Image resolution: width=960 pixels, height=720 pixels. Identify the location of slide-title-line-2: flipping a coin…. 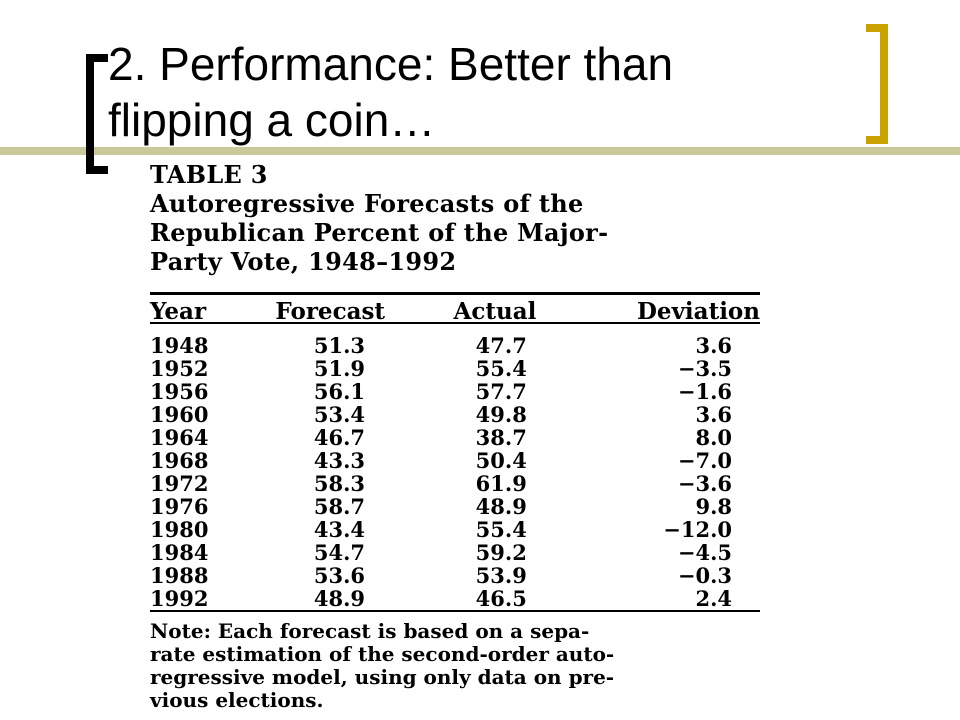
(272, 120).